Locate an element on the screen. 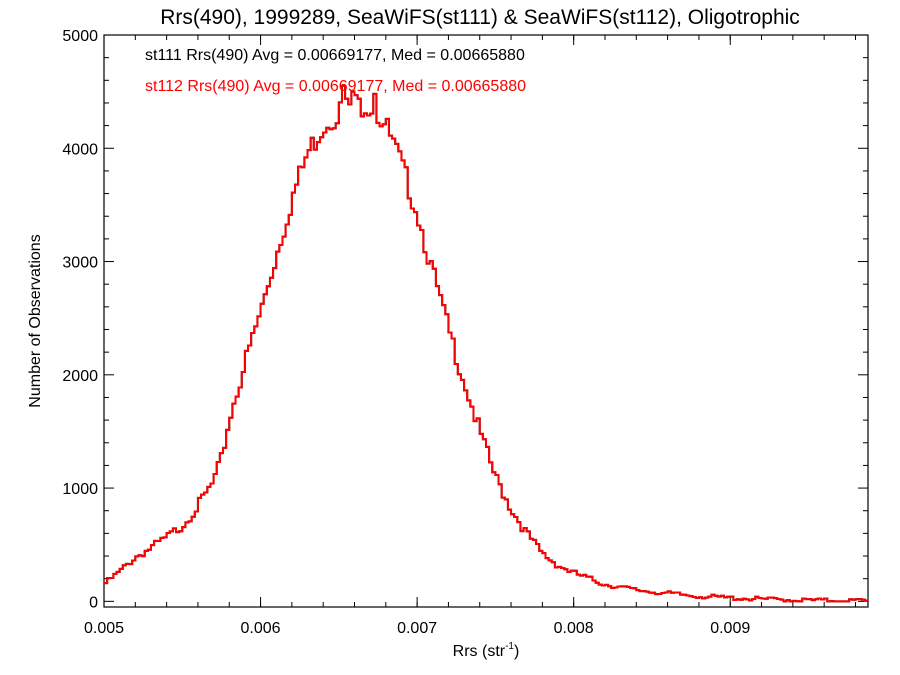  x-axis-label-main: Rrs (str is located at coordinates (479, 651).